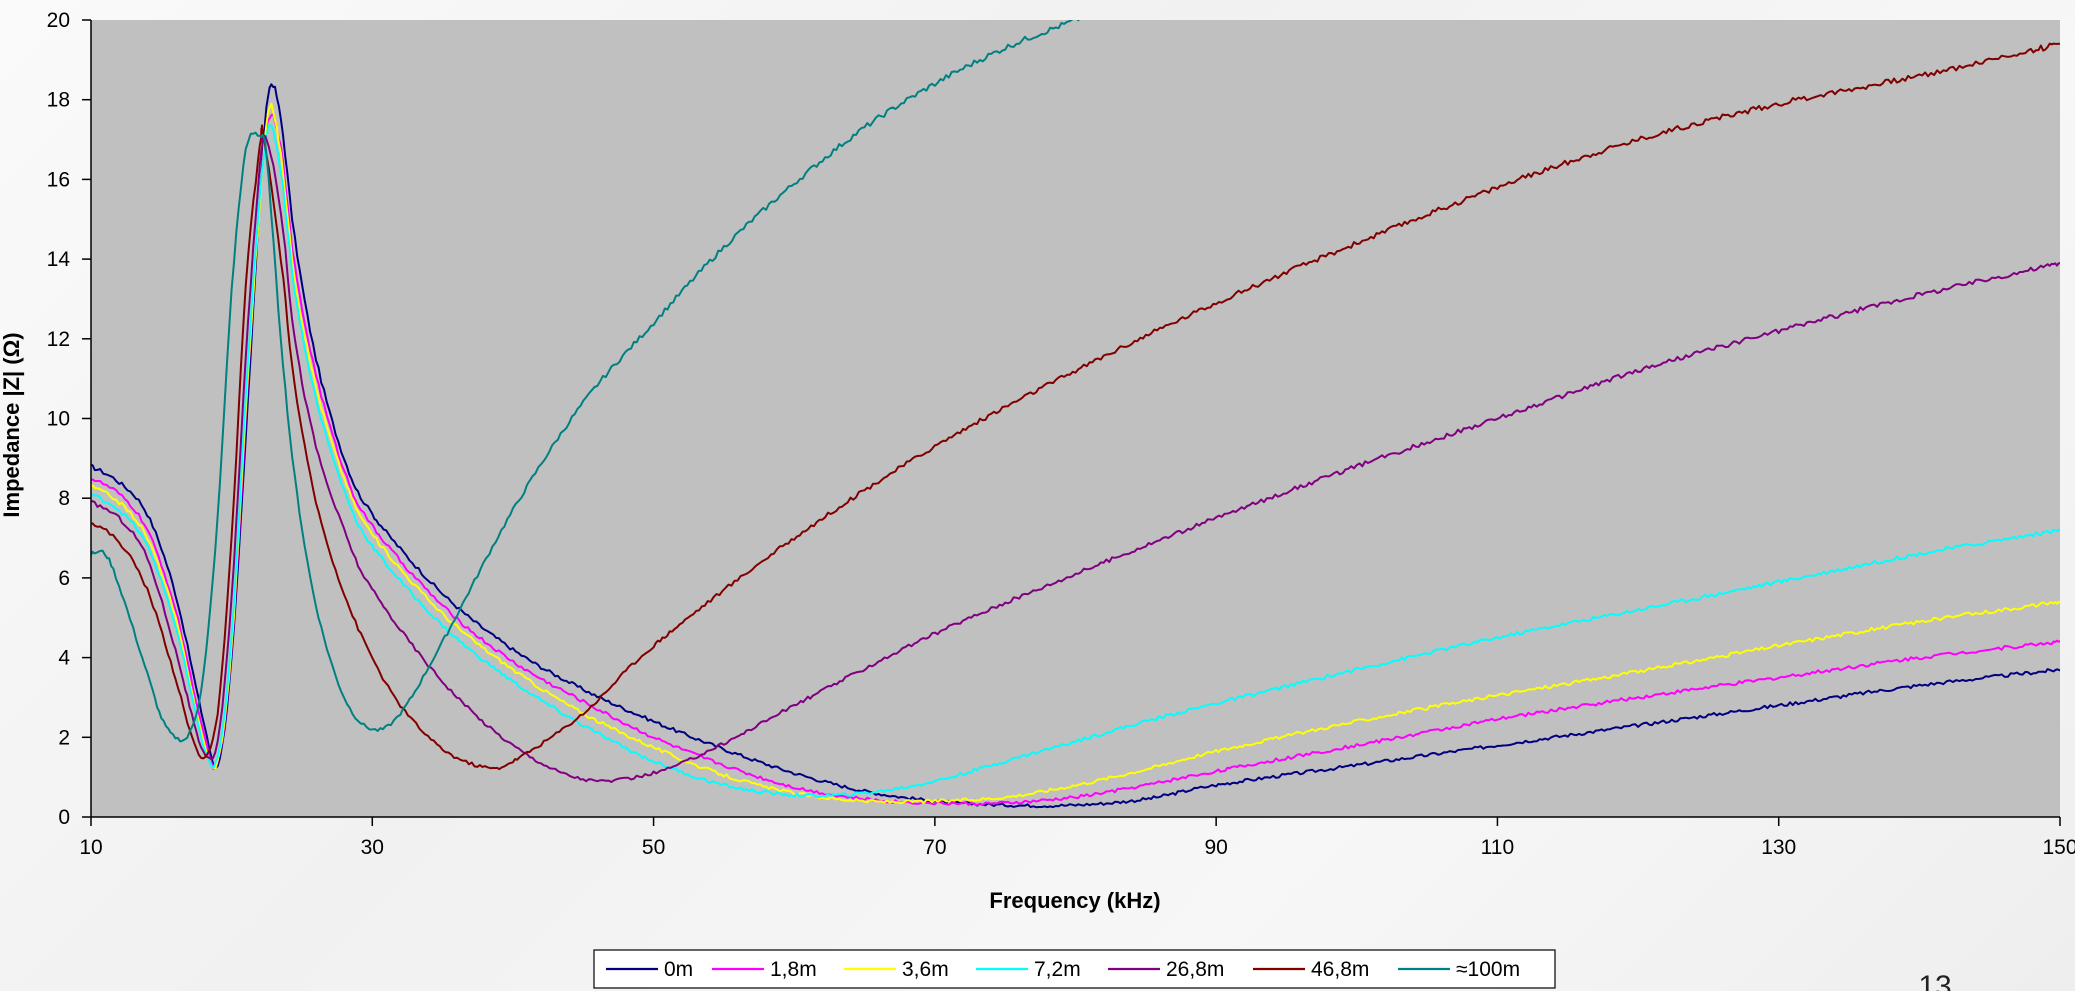 The image size is (2075, 991). What do you see at coordinates (925, 969) in the screenshot?
I see `legend-label: 3,6m` at bounding box center [925, 969].